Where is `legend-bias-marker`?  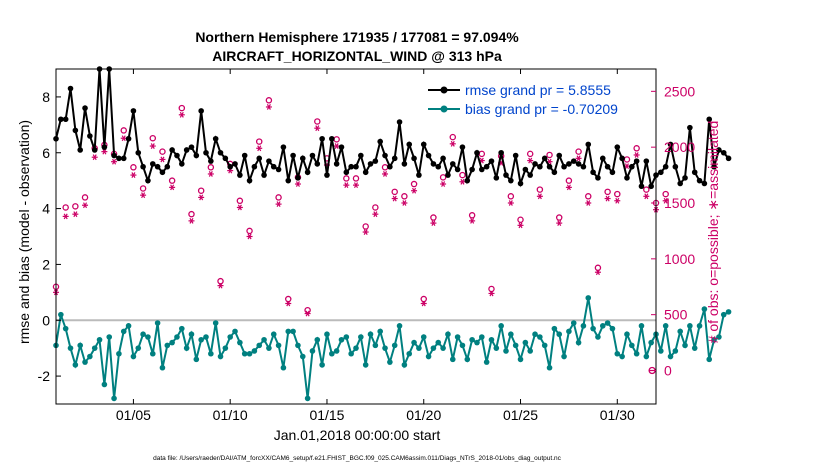
legend-bias-marker is located at coordinates (444, 109).